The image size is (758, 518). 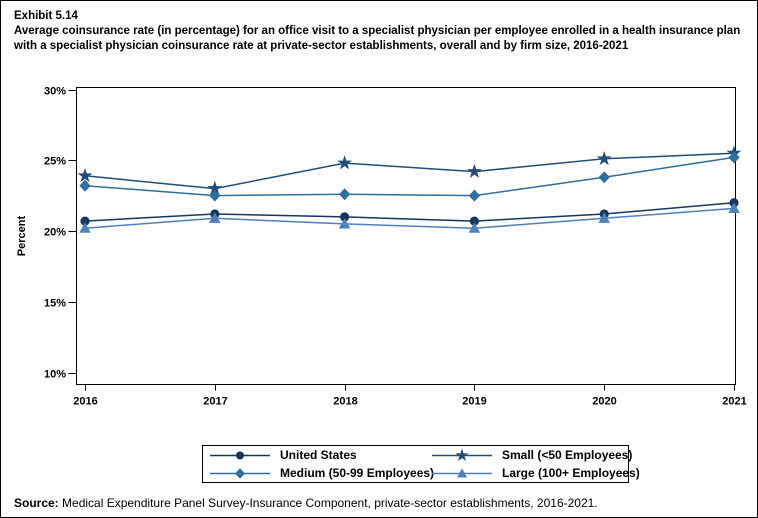 I want to click on series-small-50-employees, so click(x=409, y=170).